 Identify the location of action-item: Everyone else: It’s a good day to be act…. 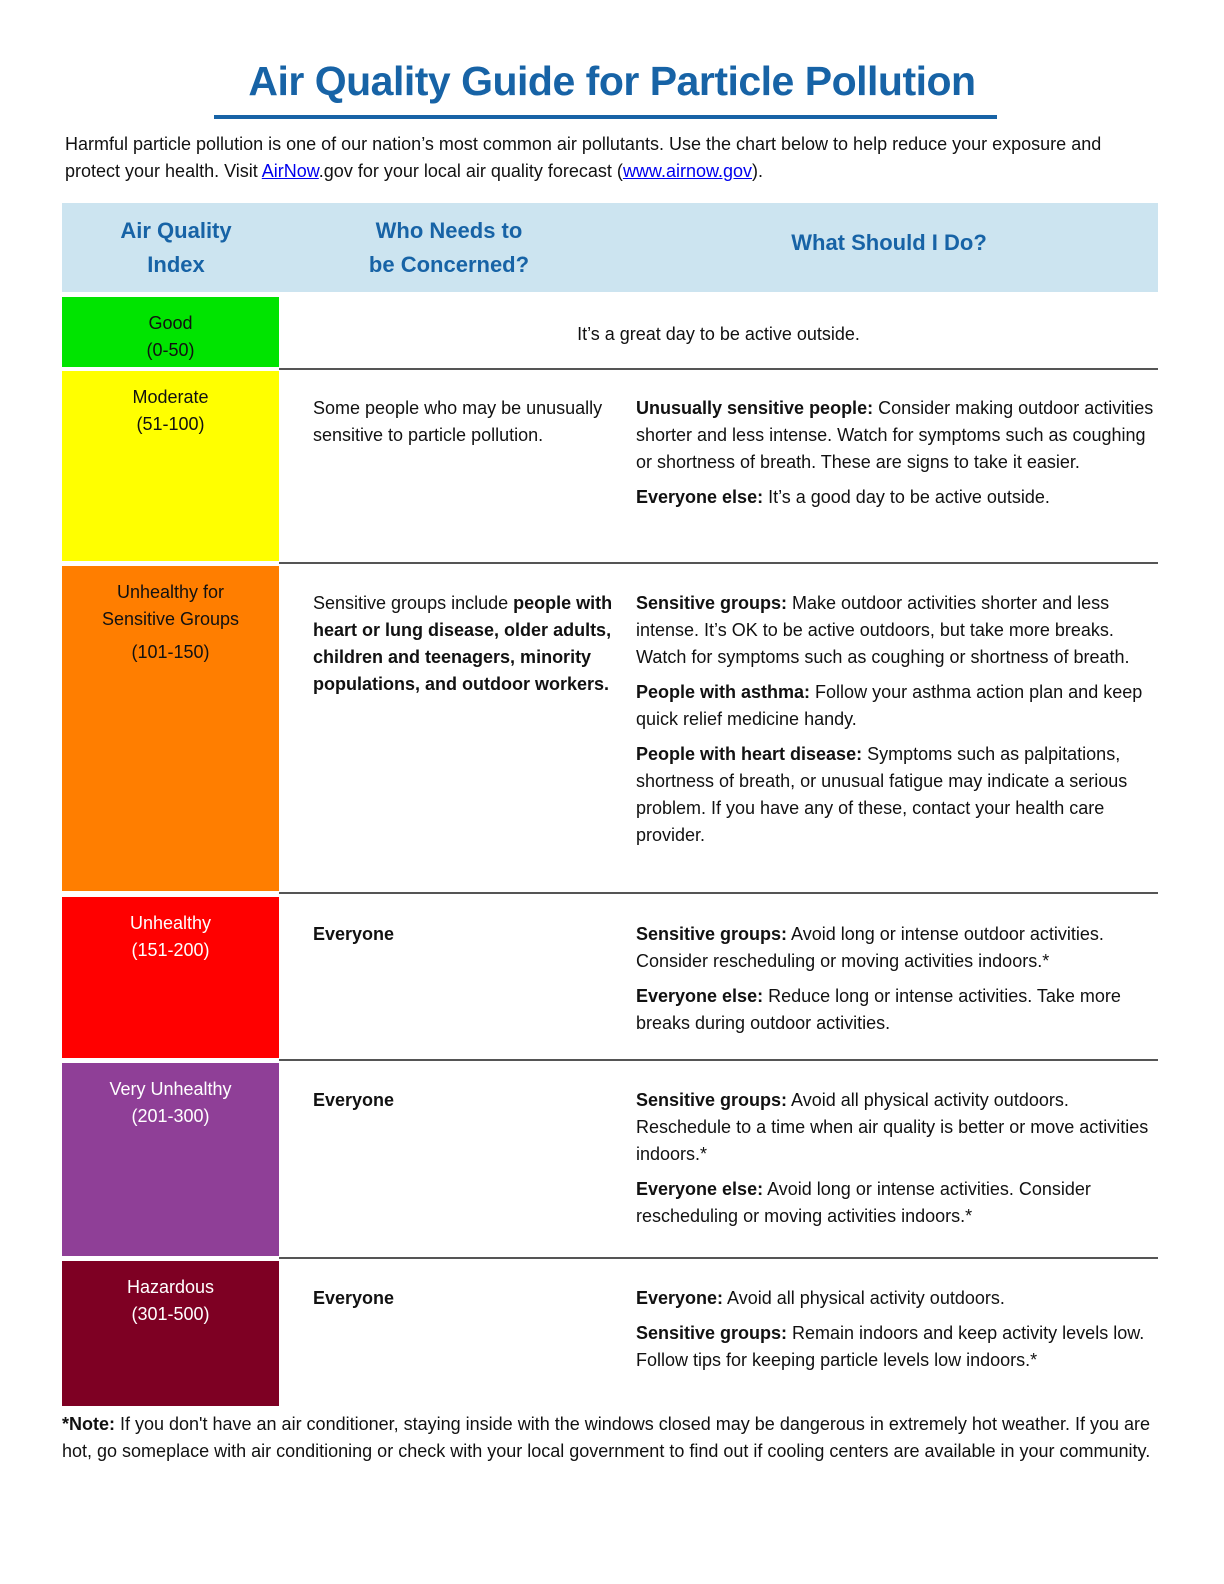
(898, 497).